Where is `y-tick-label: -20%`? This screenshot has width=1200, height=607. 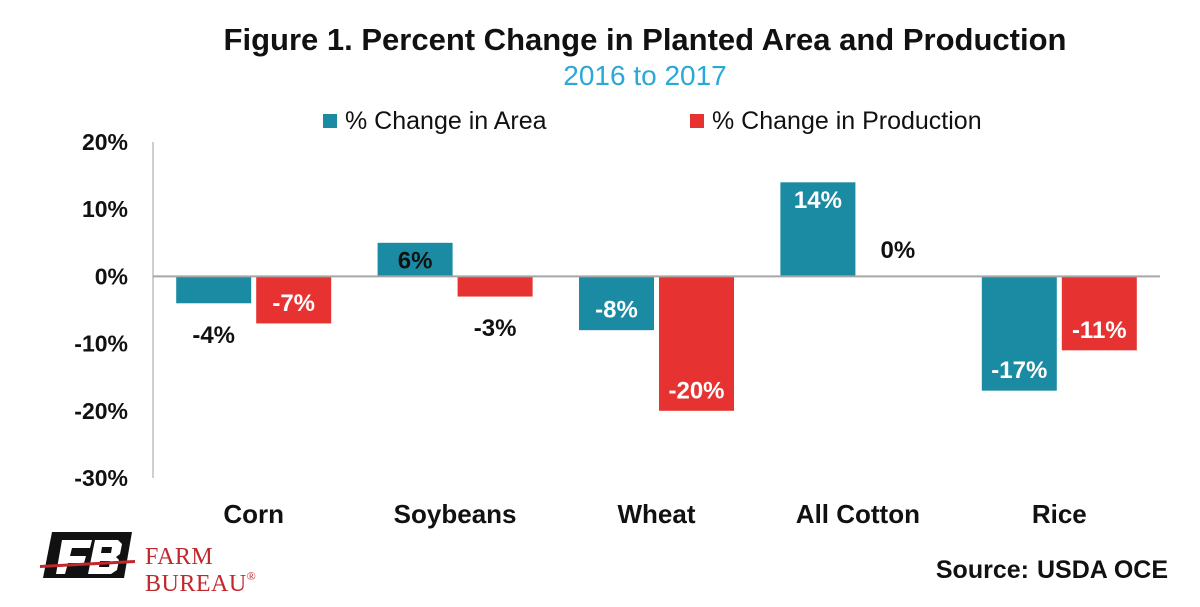
y-tick-label: -20% is located at coordinates (101, 411).